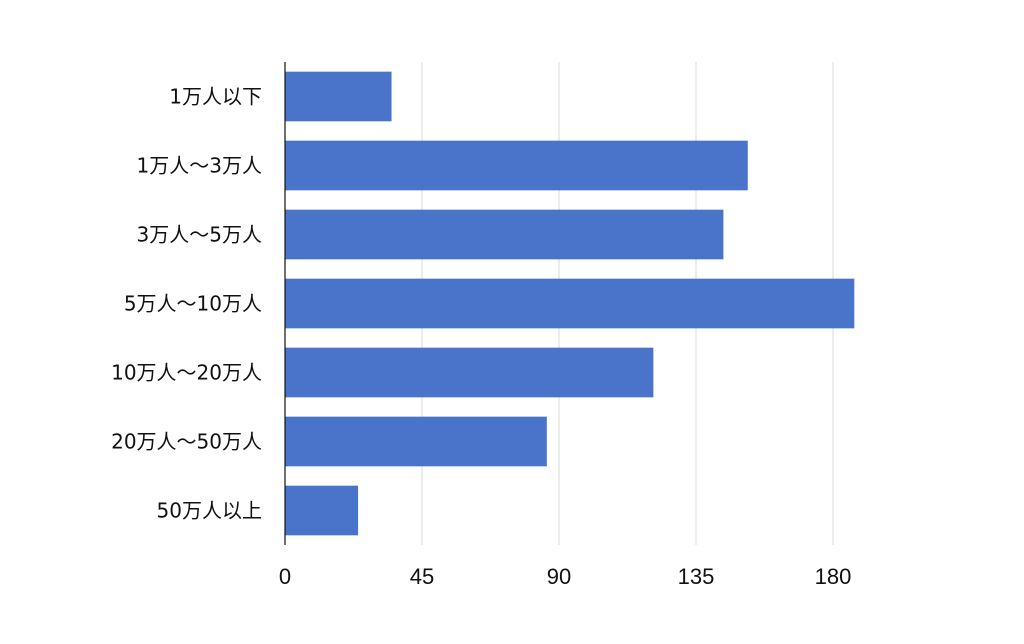  What do you see at coordinates (696, 576) in the screenshot?
I see `x-tick-label: 135` at bounding box center [696, 576].